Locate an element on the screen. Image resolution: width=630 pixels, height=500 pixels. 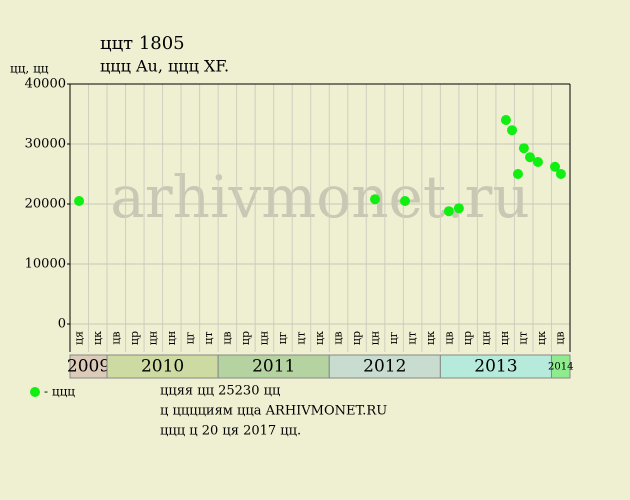
year-label: 2013 is located at coordinates (495, 367).